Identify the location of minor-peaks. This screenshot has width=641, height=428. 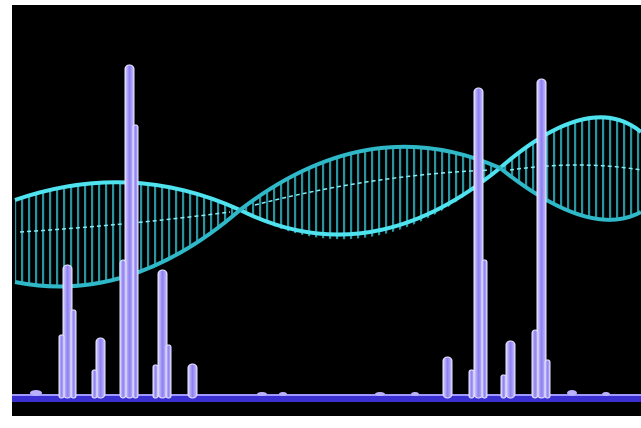
(320, 393).